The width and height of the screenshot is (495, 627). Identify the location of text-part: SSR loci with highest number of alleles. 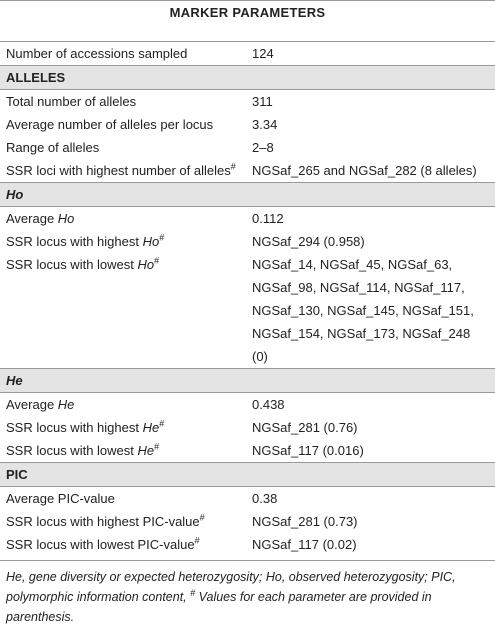
(118, 170).